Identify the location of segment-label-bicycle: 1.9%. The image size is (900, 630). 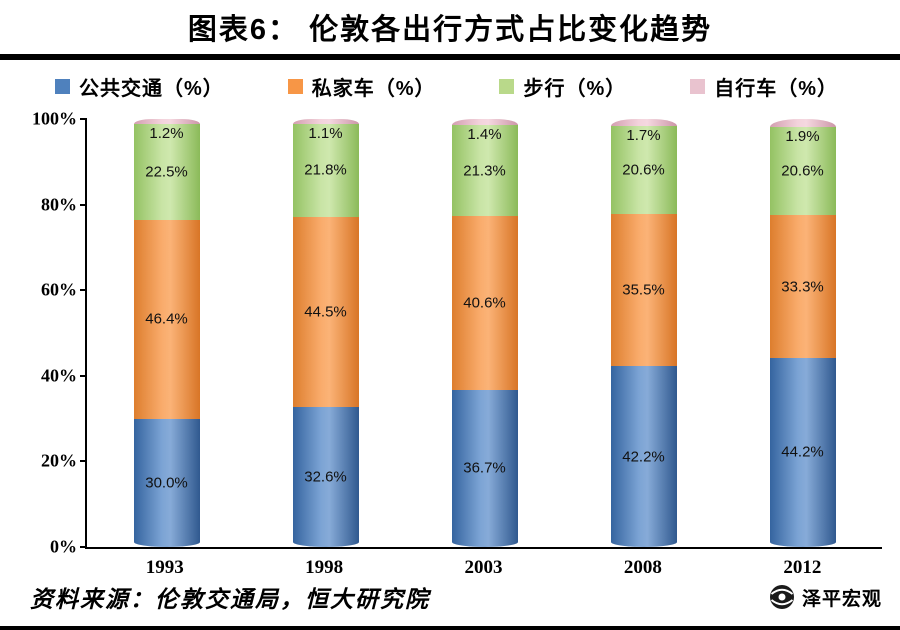
(802, 137).